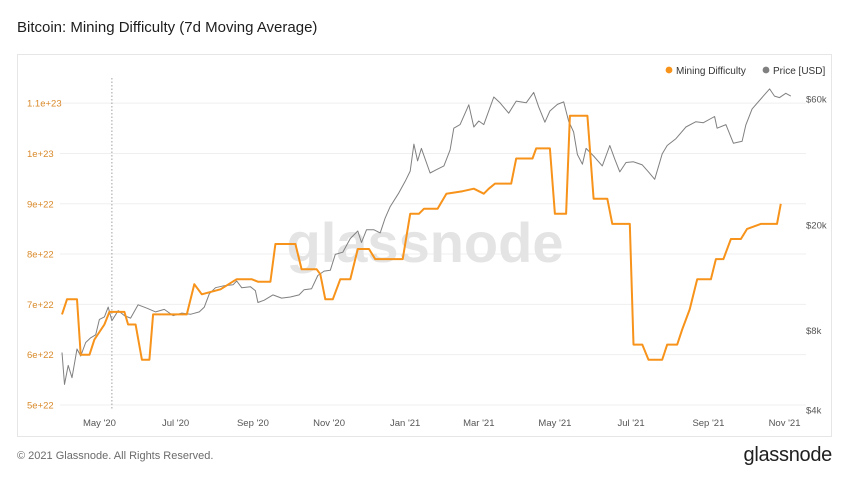 This screenshot has height=478, width=850. Describe the element at coordinates (478, 423) in the screenshot. I see `x-tick-label: Mar '21` at that location.